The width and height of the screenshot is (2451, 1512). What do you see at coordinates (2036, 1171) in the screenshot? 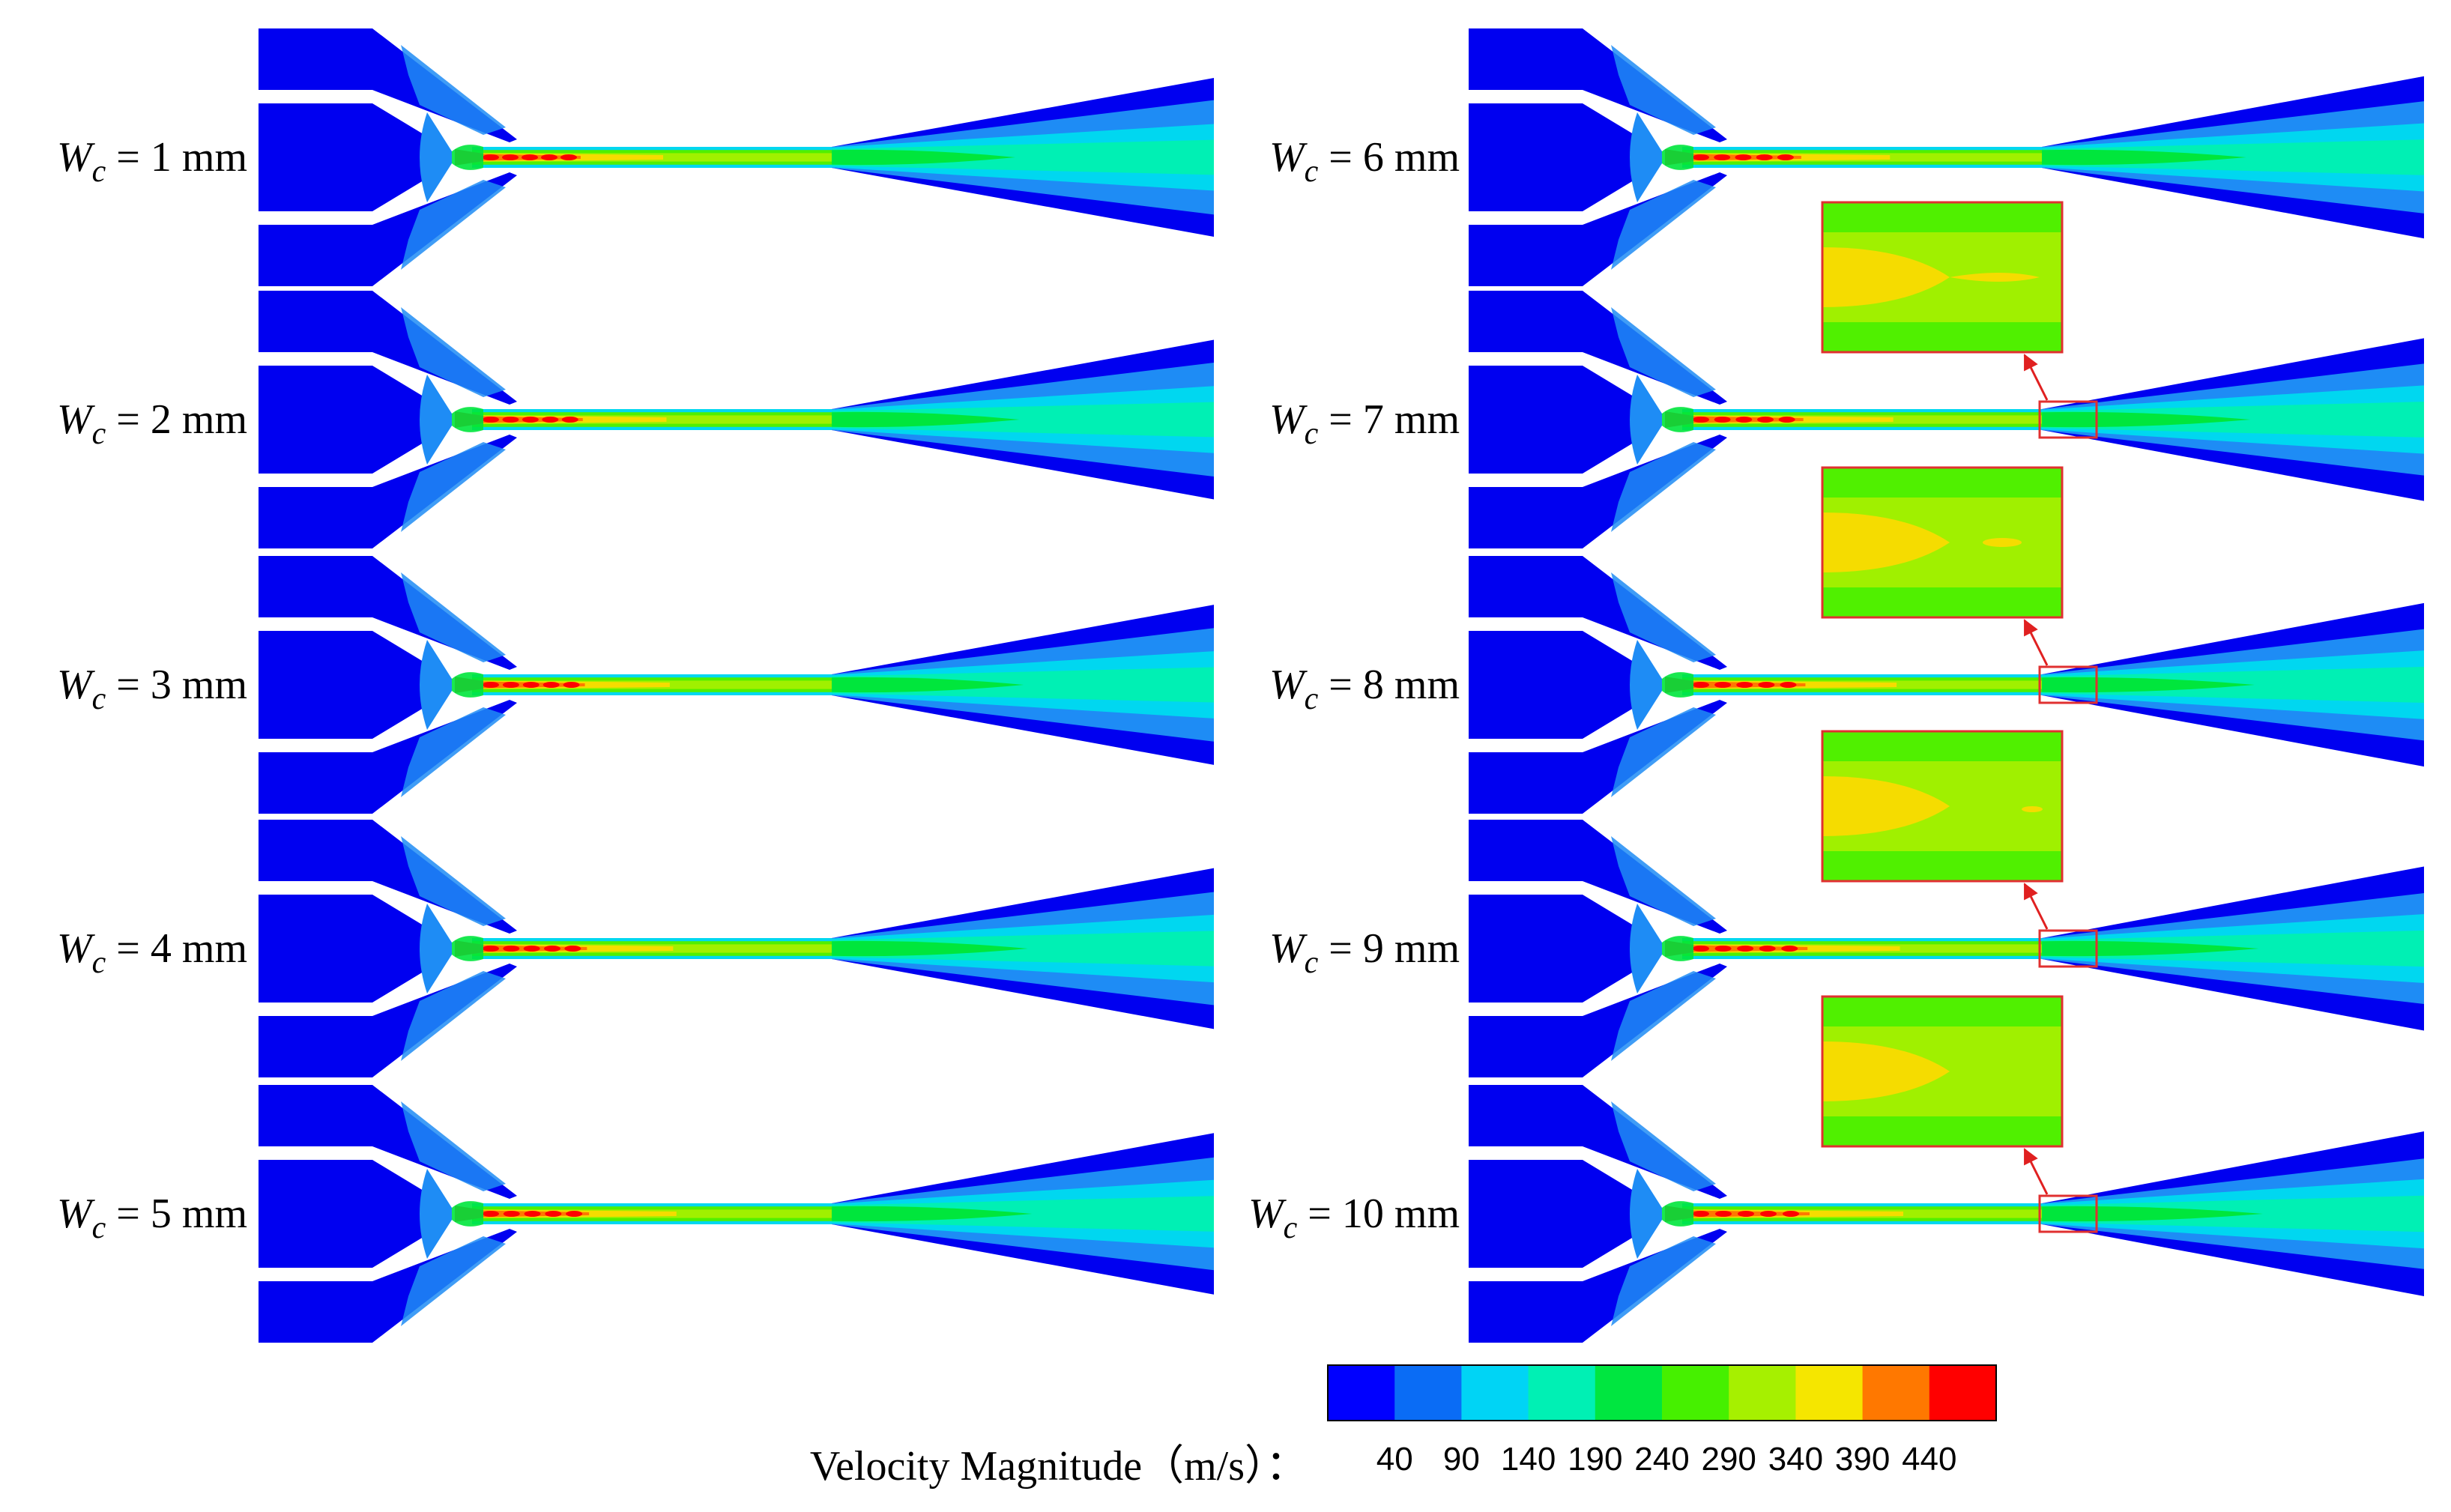
I see `zoom-arrow` at bounding box center [2036, 1171].